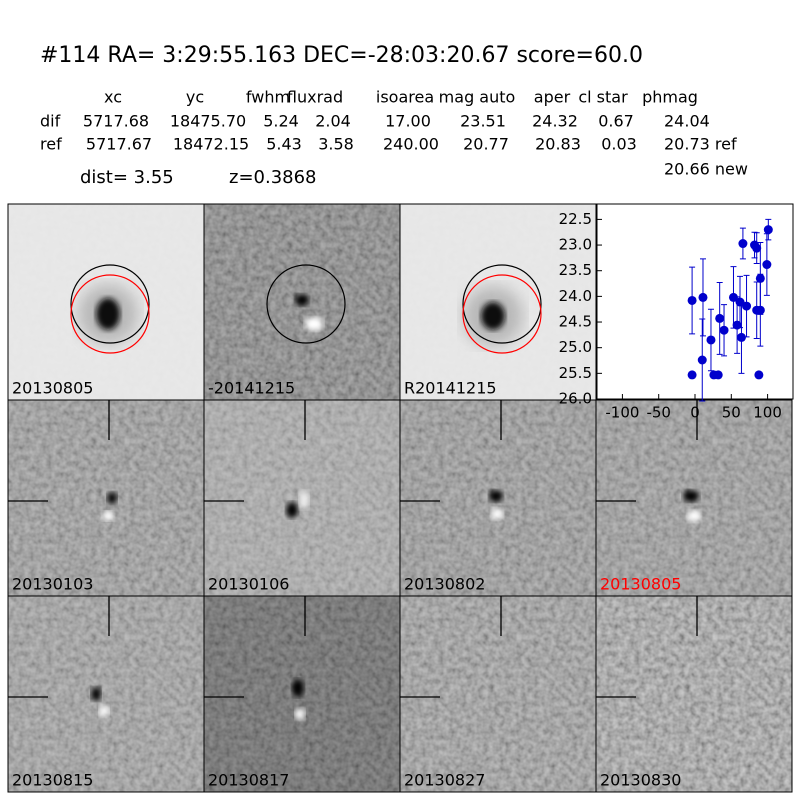 This screenshot has width=800, height=800. I want to click on stamp: 20130827, so click(498, 694).